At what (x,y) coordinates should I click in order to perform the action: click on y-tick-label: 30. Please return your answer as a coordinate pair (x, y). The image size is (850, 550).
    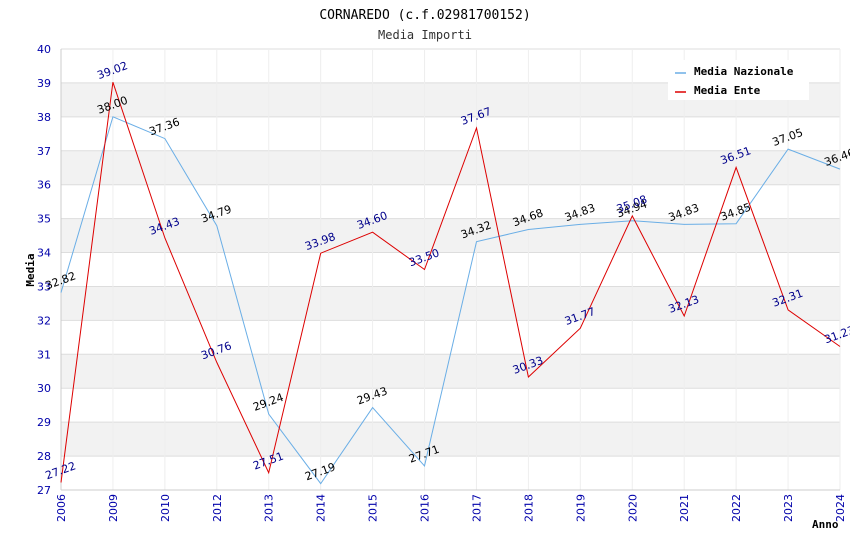
    Looking at the image, I should click on (44, 388).